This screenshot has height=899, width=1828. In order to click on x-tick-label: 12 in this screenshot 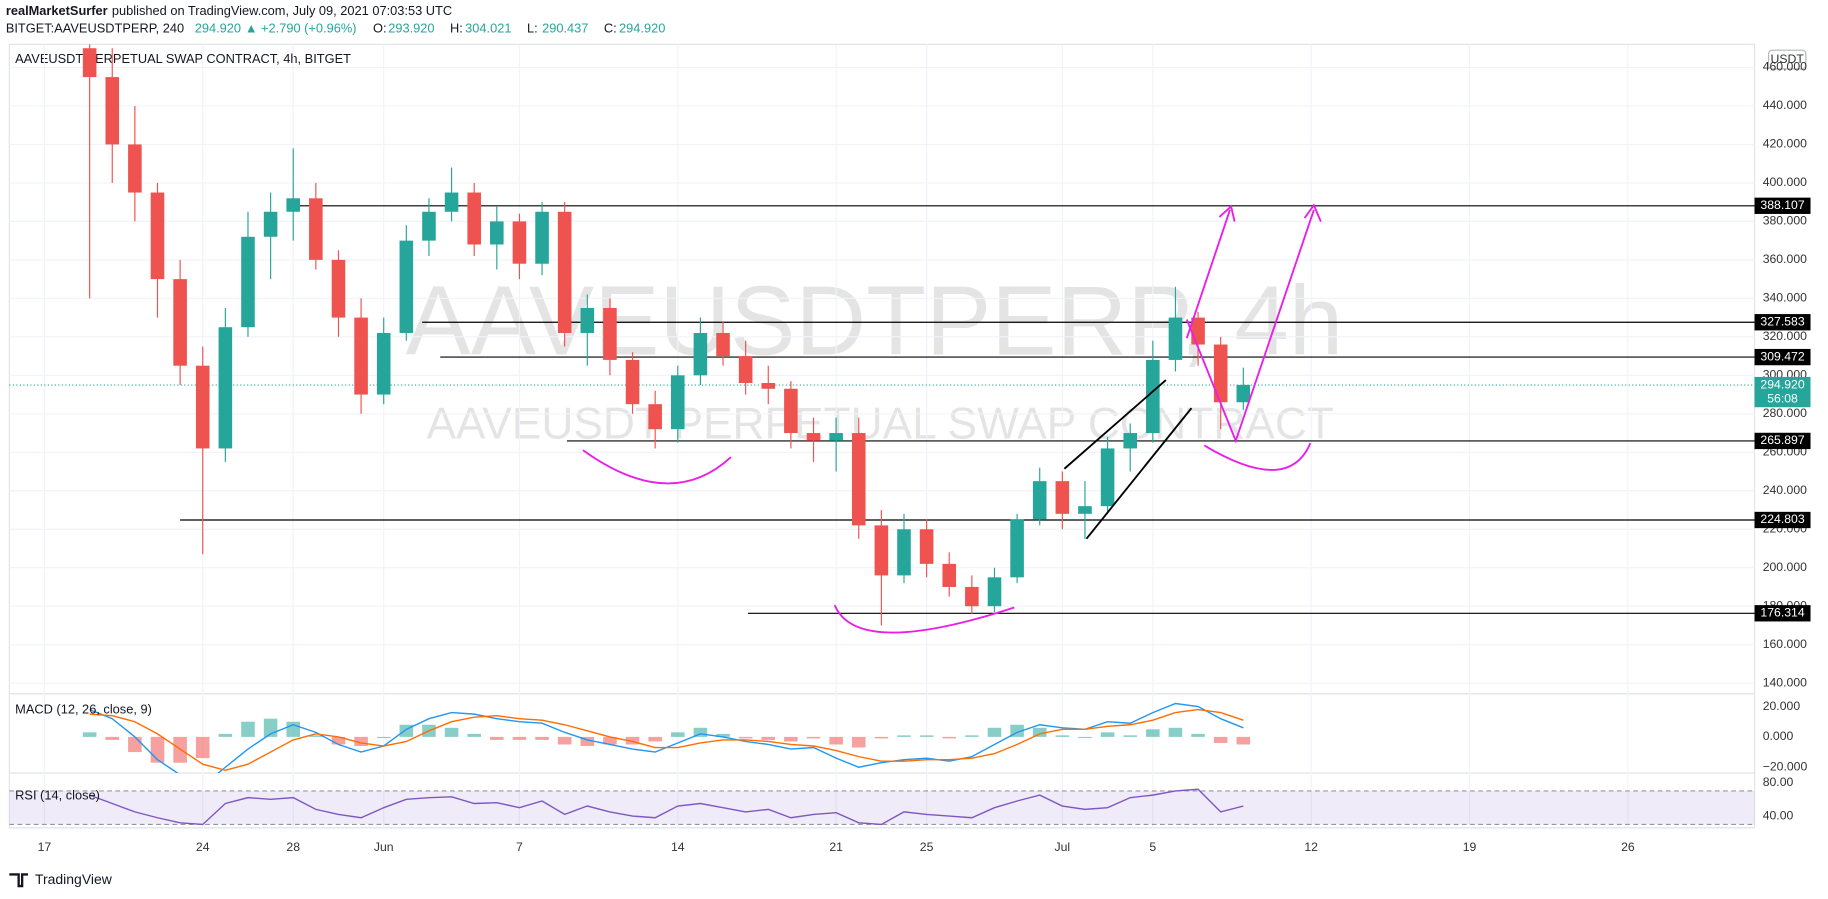, I will do `click(1311, 847)`.